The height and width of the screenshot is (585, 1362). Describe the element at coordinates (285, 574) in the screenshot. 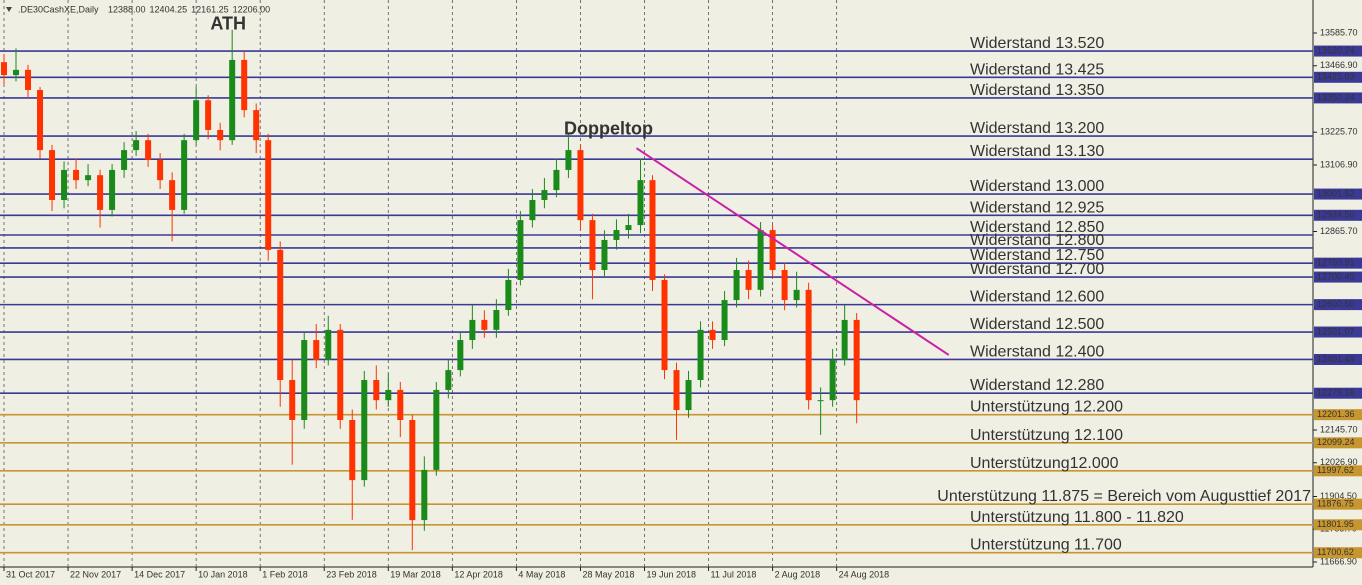

I see `x-tick-label: 1 Feb 2018` at that location.